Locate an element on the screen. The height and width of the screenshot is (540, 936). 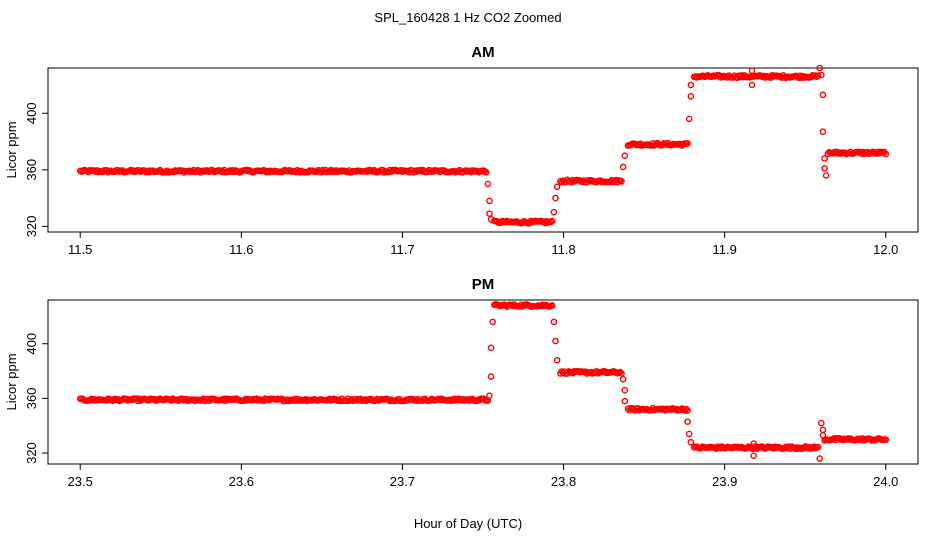
x-tick-label: 23.9 is located at coordinates (724, 481).